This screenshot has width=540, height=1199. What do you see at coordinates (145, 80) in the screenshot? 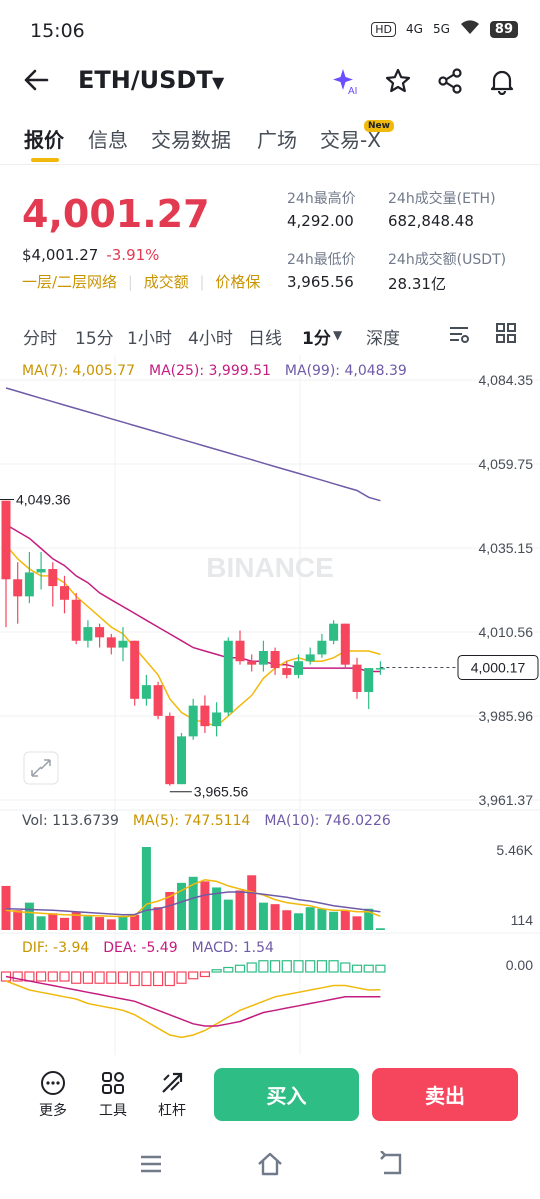
I see `pair-title: ETH/USDT` at bounding box center [145, 80].